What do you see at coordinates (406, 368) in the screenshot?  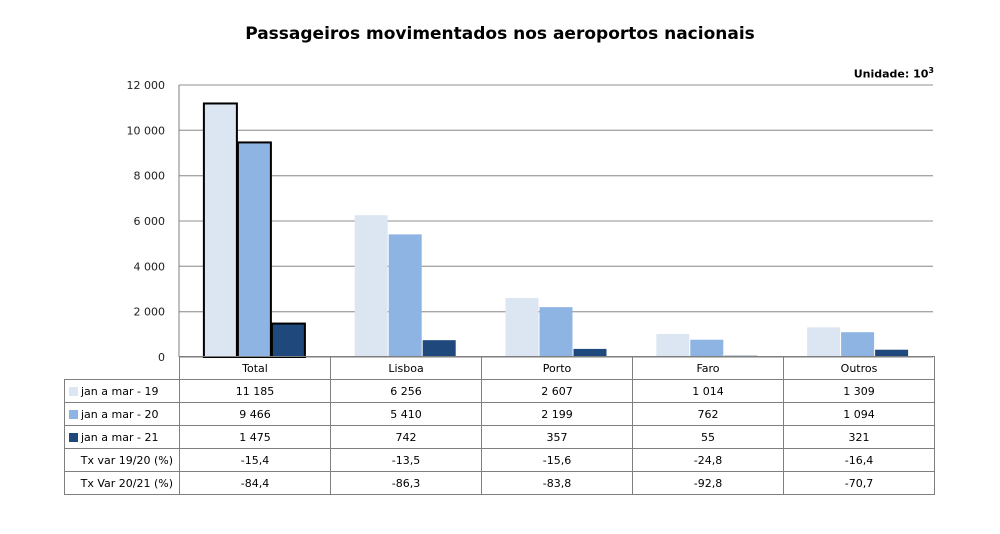 I see `category-label: Lisboa` at bounding box center [406, 368].